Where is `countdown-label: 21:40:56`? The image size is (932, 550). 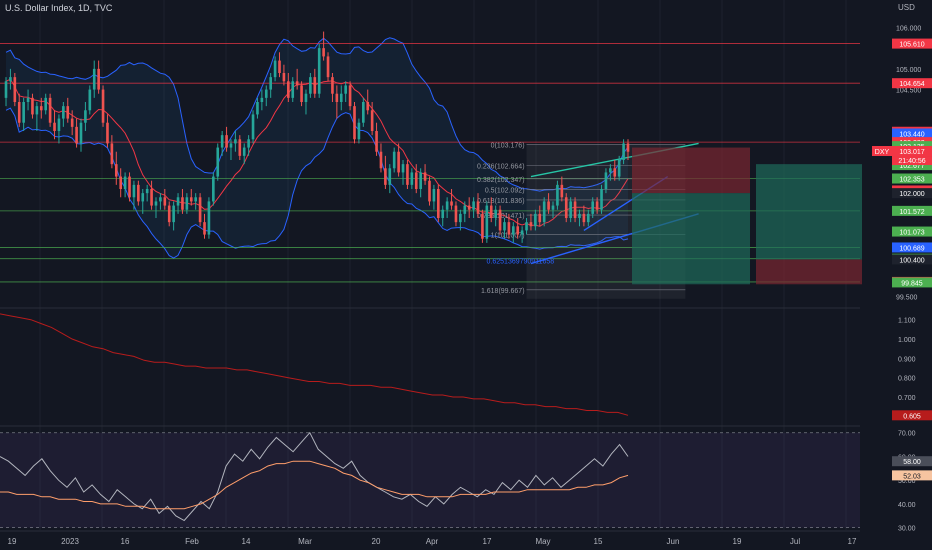
countdown-label: 21:40:56 is located at coordinates (911, 161).